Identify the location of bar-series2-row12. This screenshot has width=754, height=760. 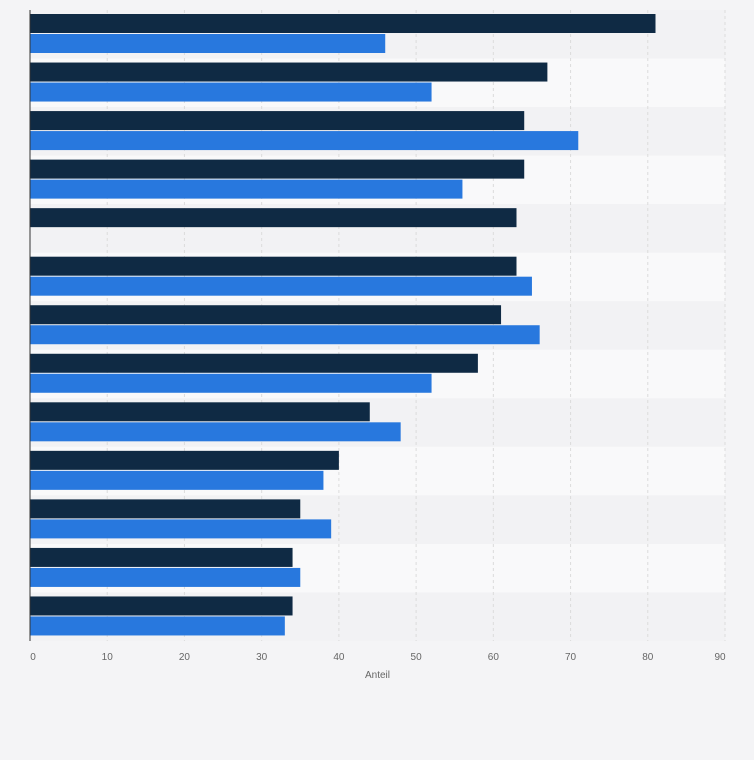
(165, 577).